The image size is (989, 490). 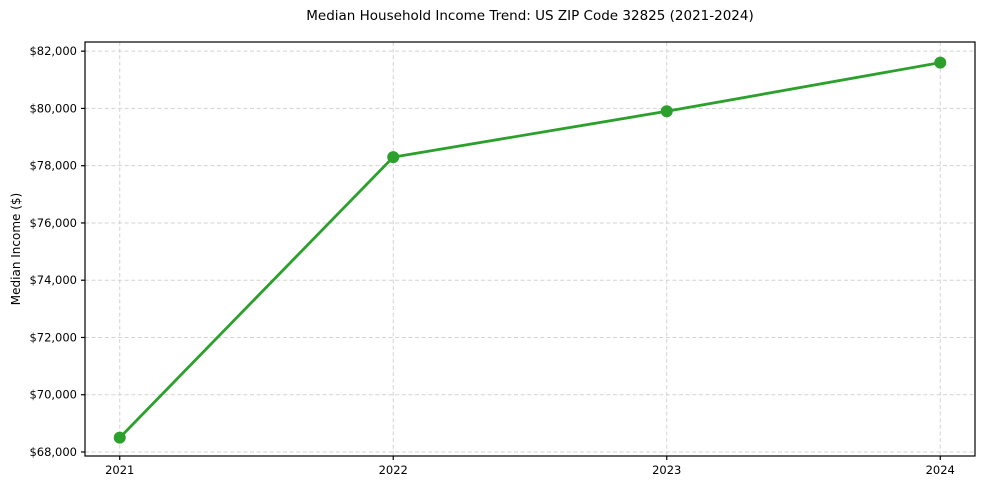 I want to click on y-tick-label: $76,000, so click(x=53, y=223).